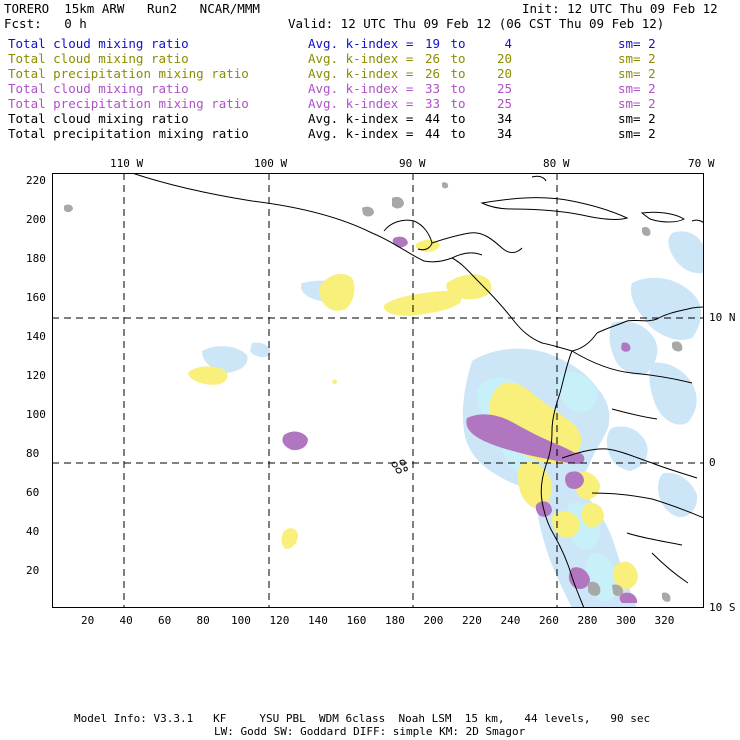  Describe the element at coordinates (279, 620) in the screenshot. I see `x-tick-label: 120` at that location.